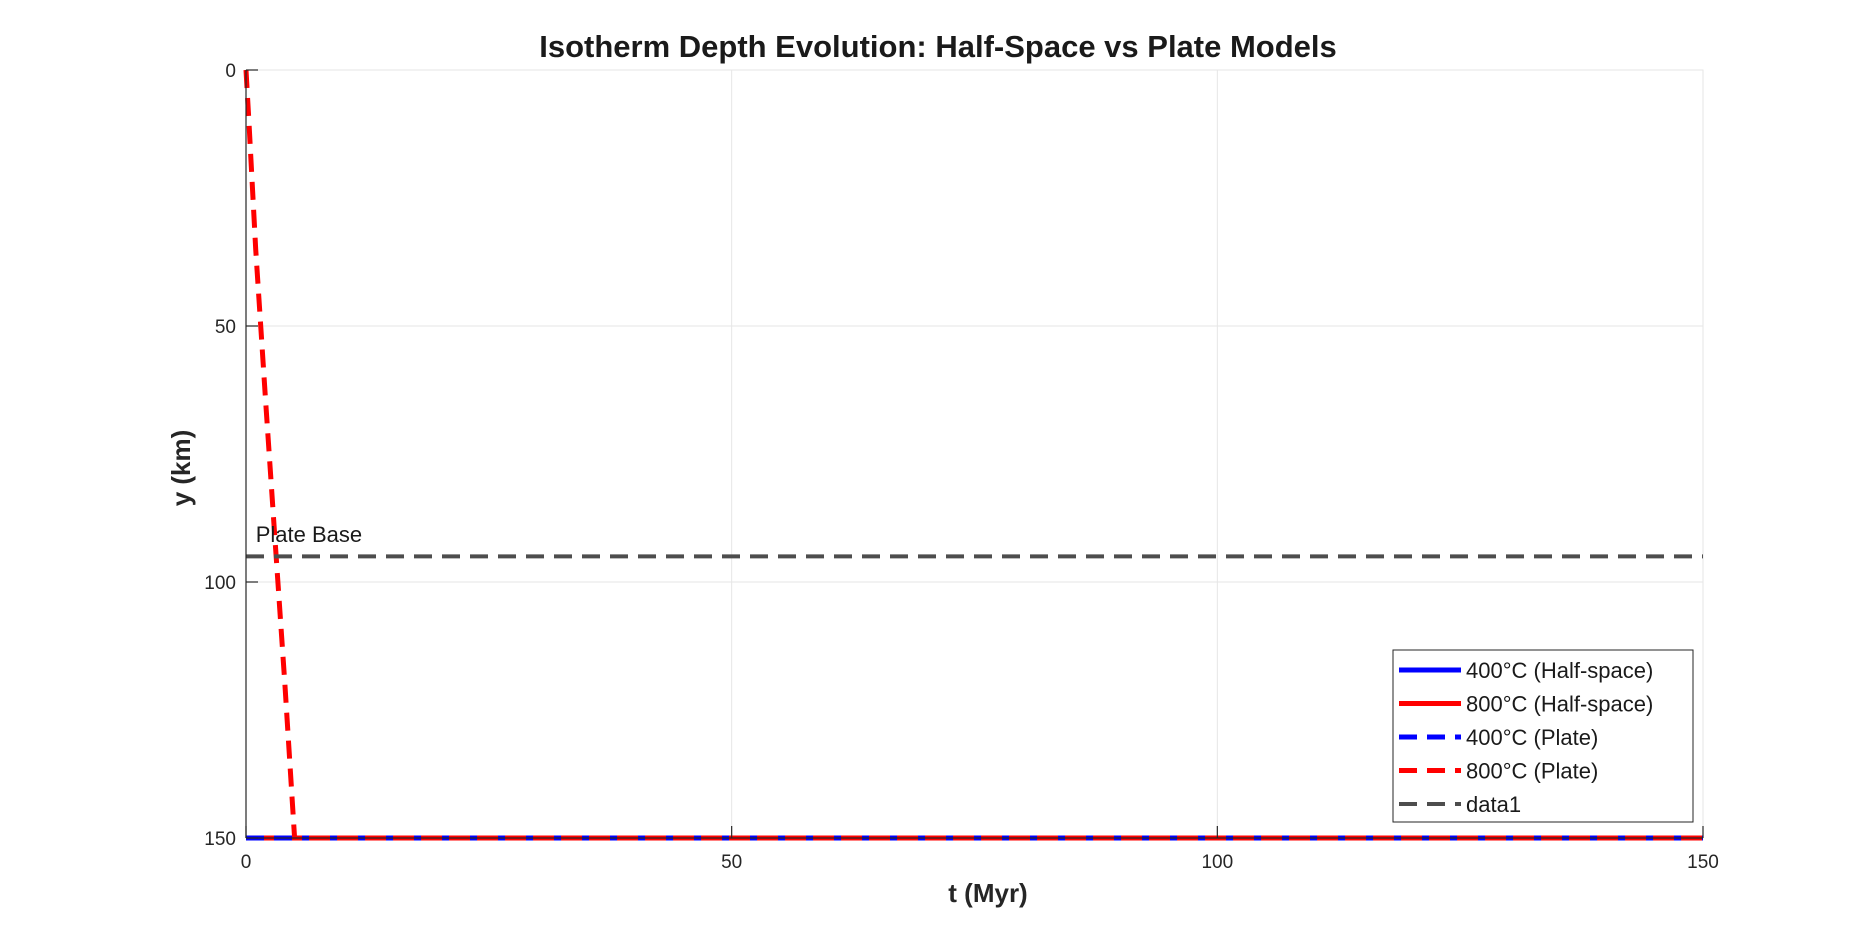 The image size is (1875, 938). What do you see at coordinates (1703, 862) in the screenshot?
I see `x-tick-label: 150` at bounding box center [1703, 862].